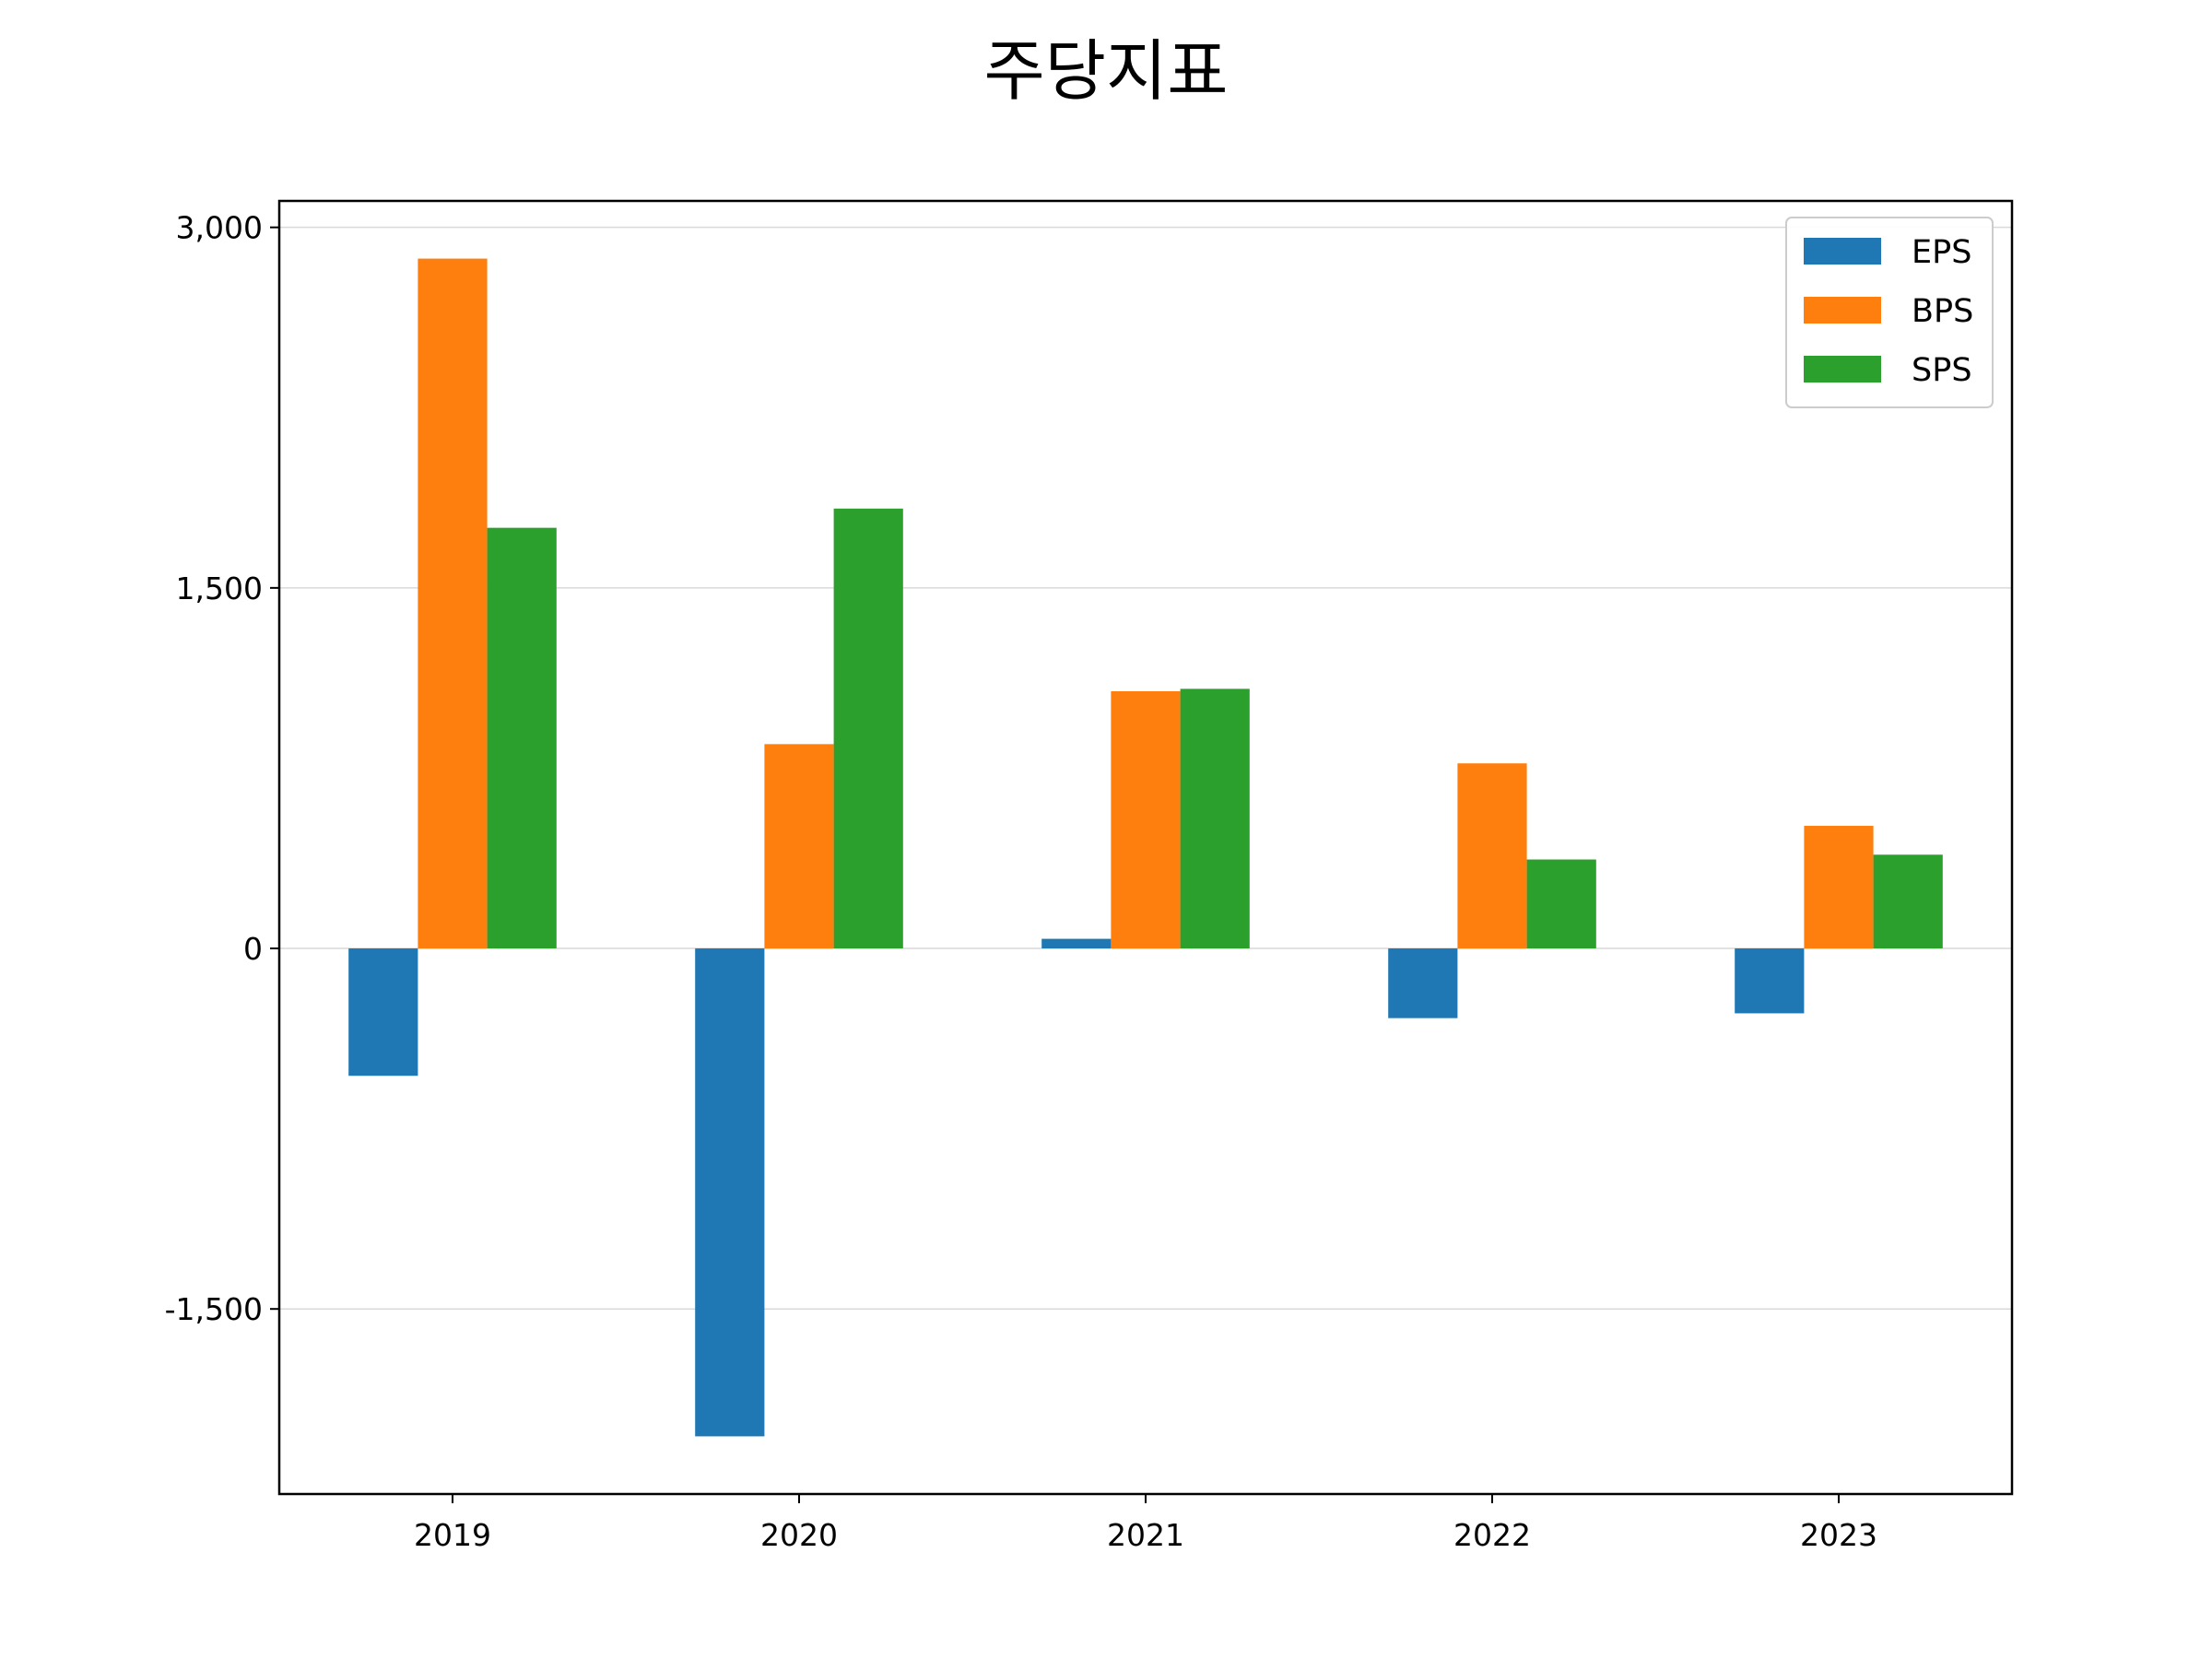 This screenshot has width=2212, height=1659. I want to click on bar-eps-2021, so click(1076, 943).